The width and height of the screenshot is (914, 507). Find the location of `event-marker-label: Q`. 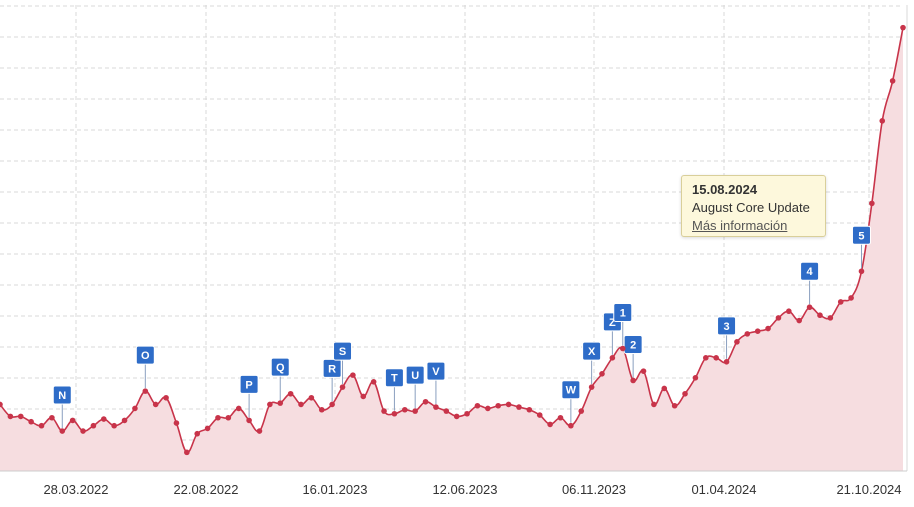

event-marker-label: Q is located at coordinates (280, 368).